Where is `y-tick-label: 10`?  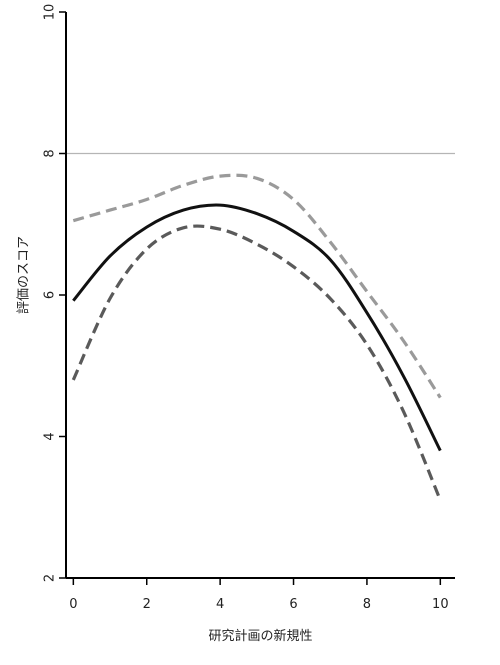
y-tick-label: 10 is located at coordinates (50, 12).